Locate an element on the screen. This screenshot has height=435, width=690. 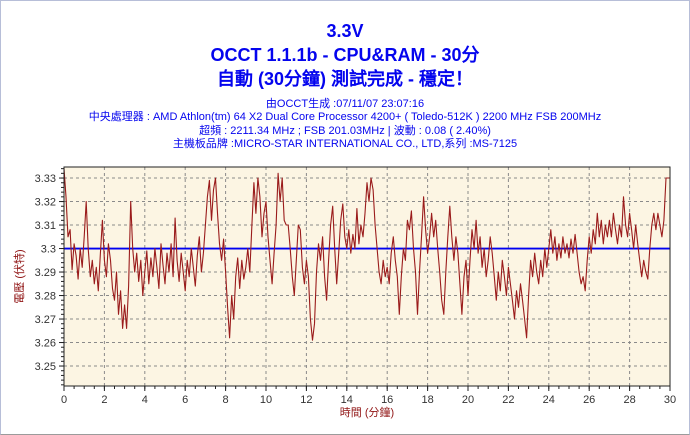
y-tick-label: 3.32 is located at coordinates (45, 203).